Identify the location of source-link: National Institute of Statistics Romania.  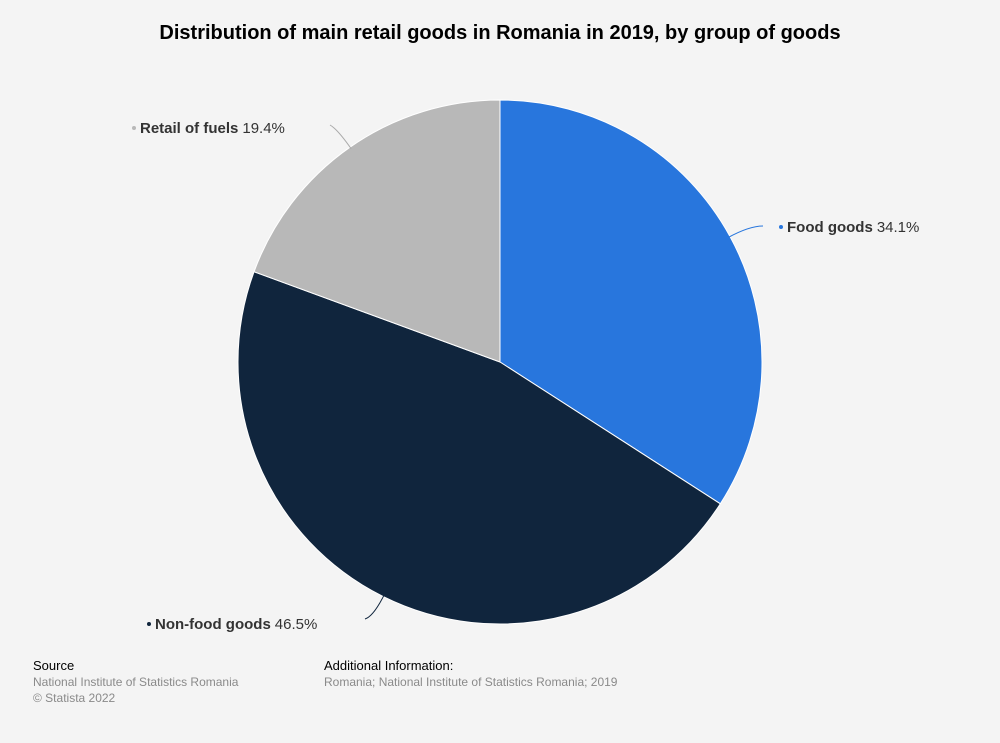
(136, 682).